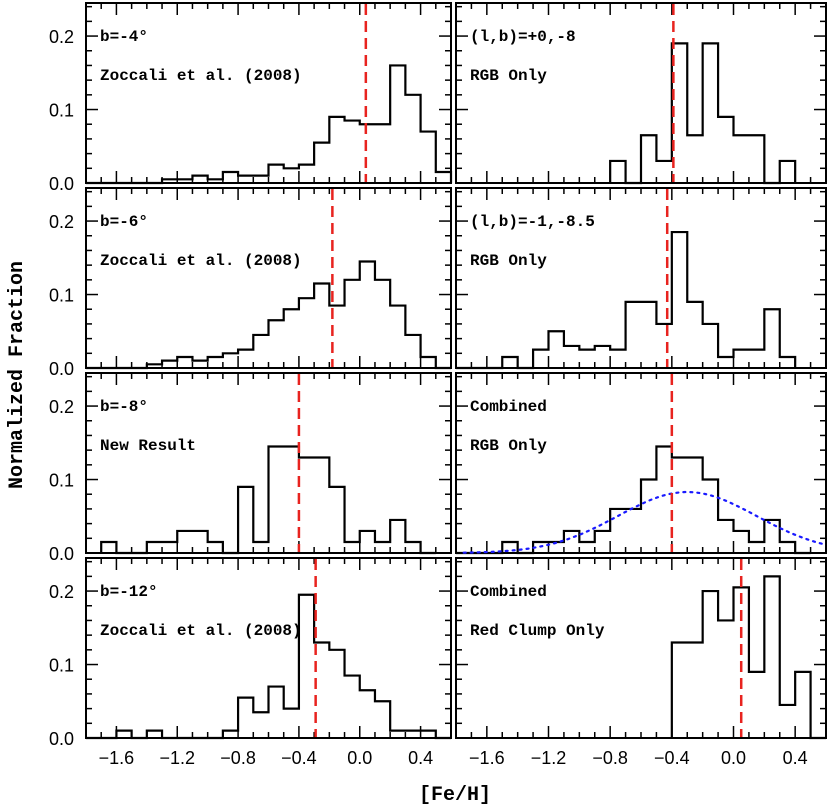 Image resolution: width=830 pixels, height=809 pixels. What do you see at coordinates (124, 222) in the screenshot?
I see `panel-label: b=-6°` at bounding box center [124, 222].